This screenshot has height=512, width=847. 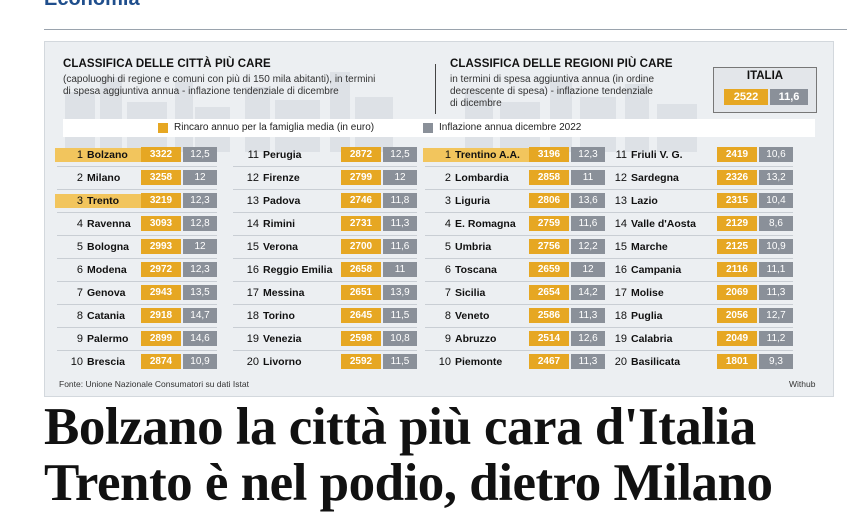 What do you see at coordinates (588, 223) in the screenshot?
I see `inflation-value: 11,6` at bounding box center [588, 223].